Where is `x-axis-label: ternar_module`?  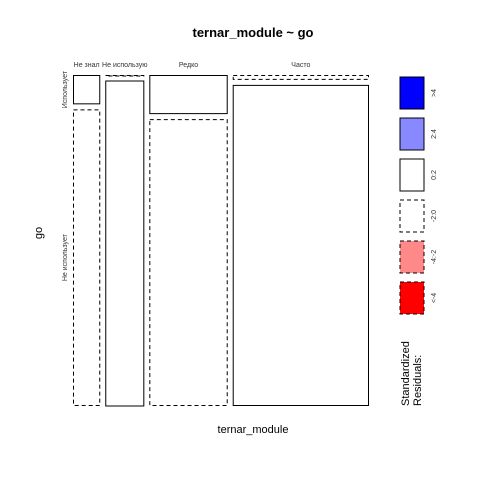 x-axis-label: ternar_module is located at coordinates (253, 430).